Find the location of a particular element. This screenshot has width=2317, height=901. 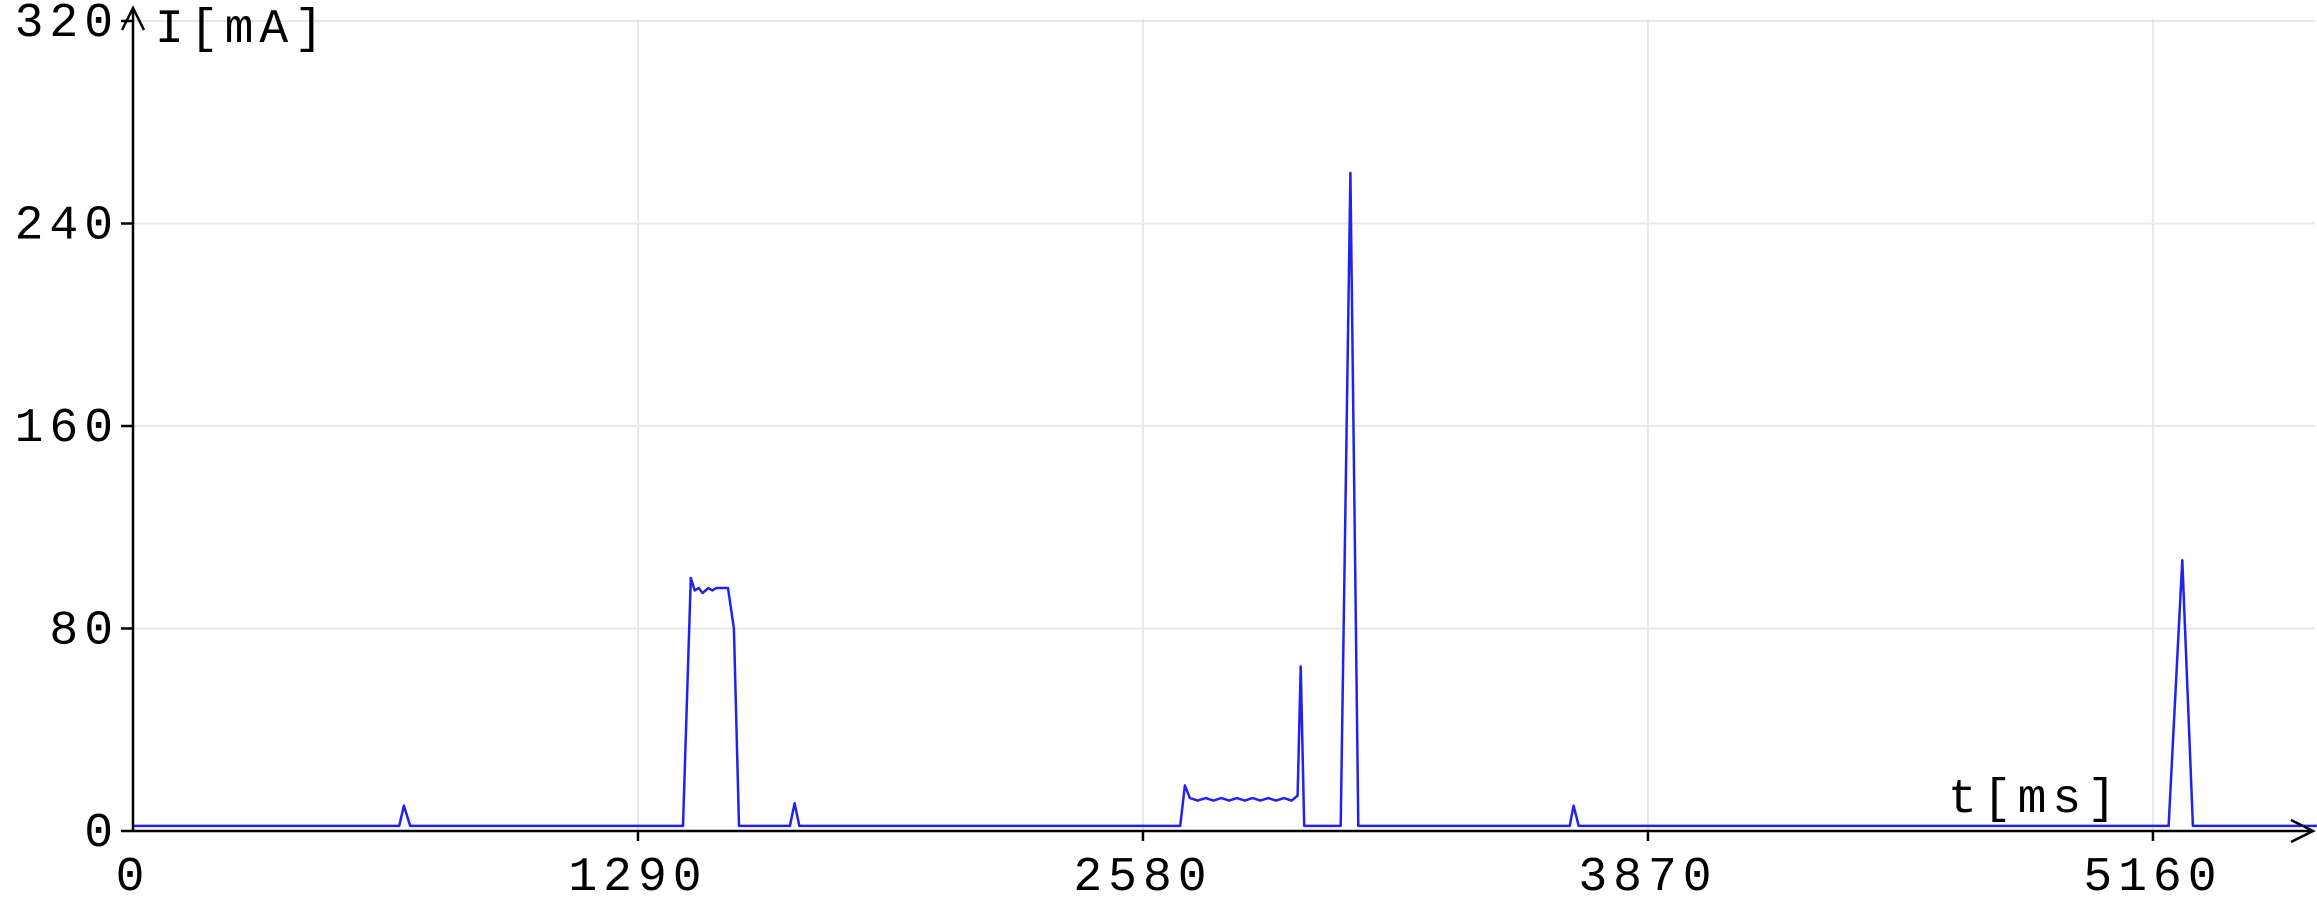

x-tick-label: 1290 is located at coordinates (637, 876).